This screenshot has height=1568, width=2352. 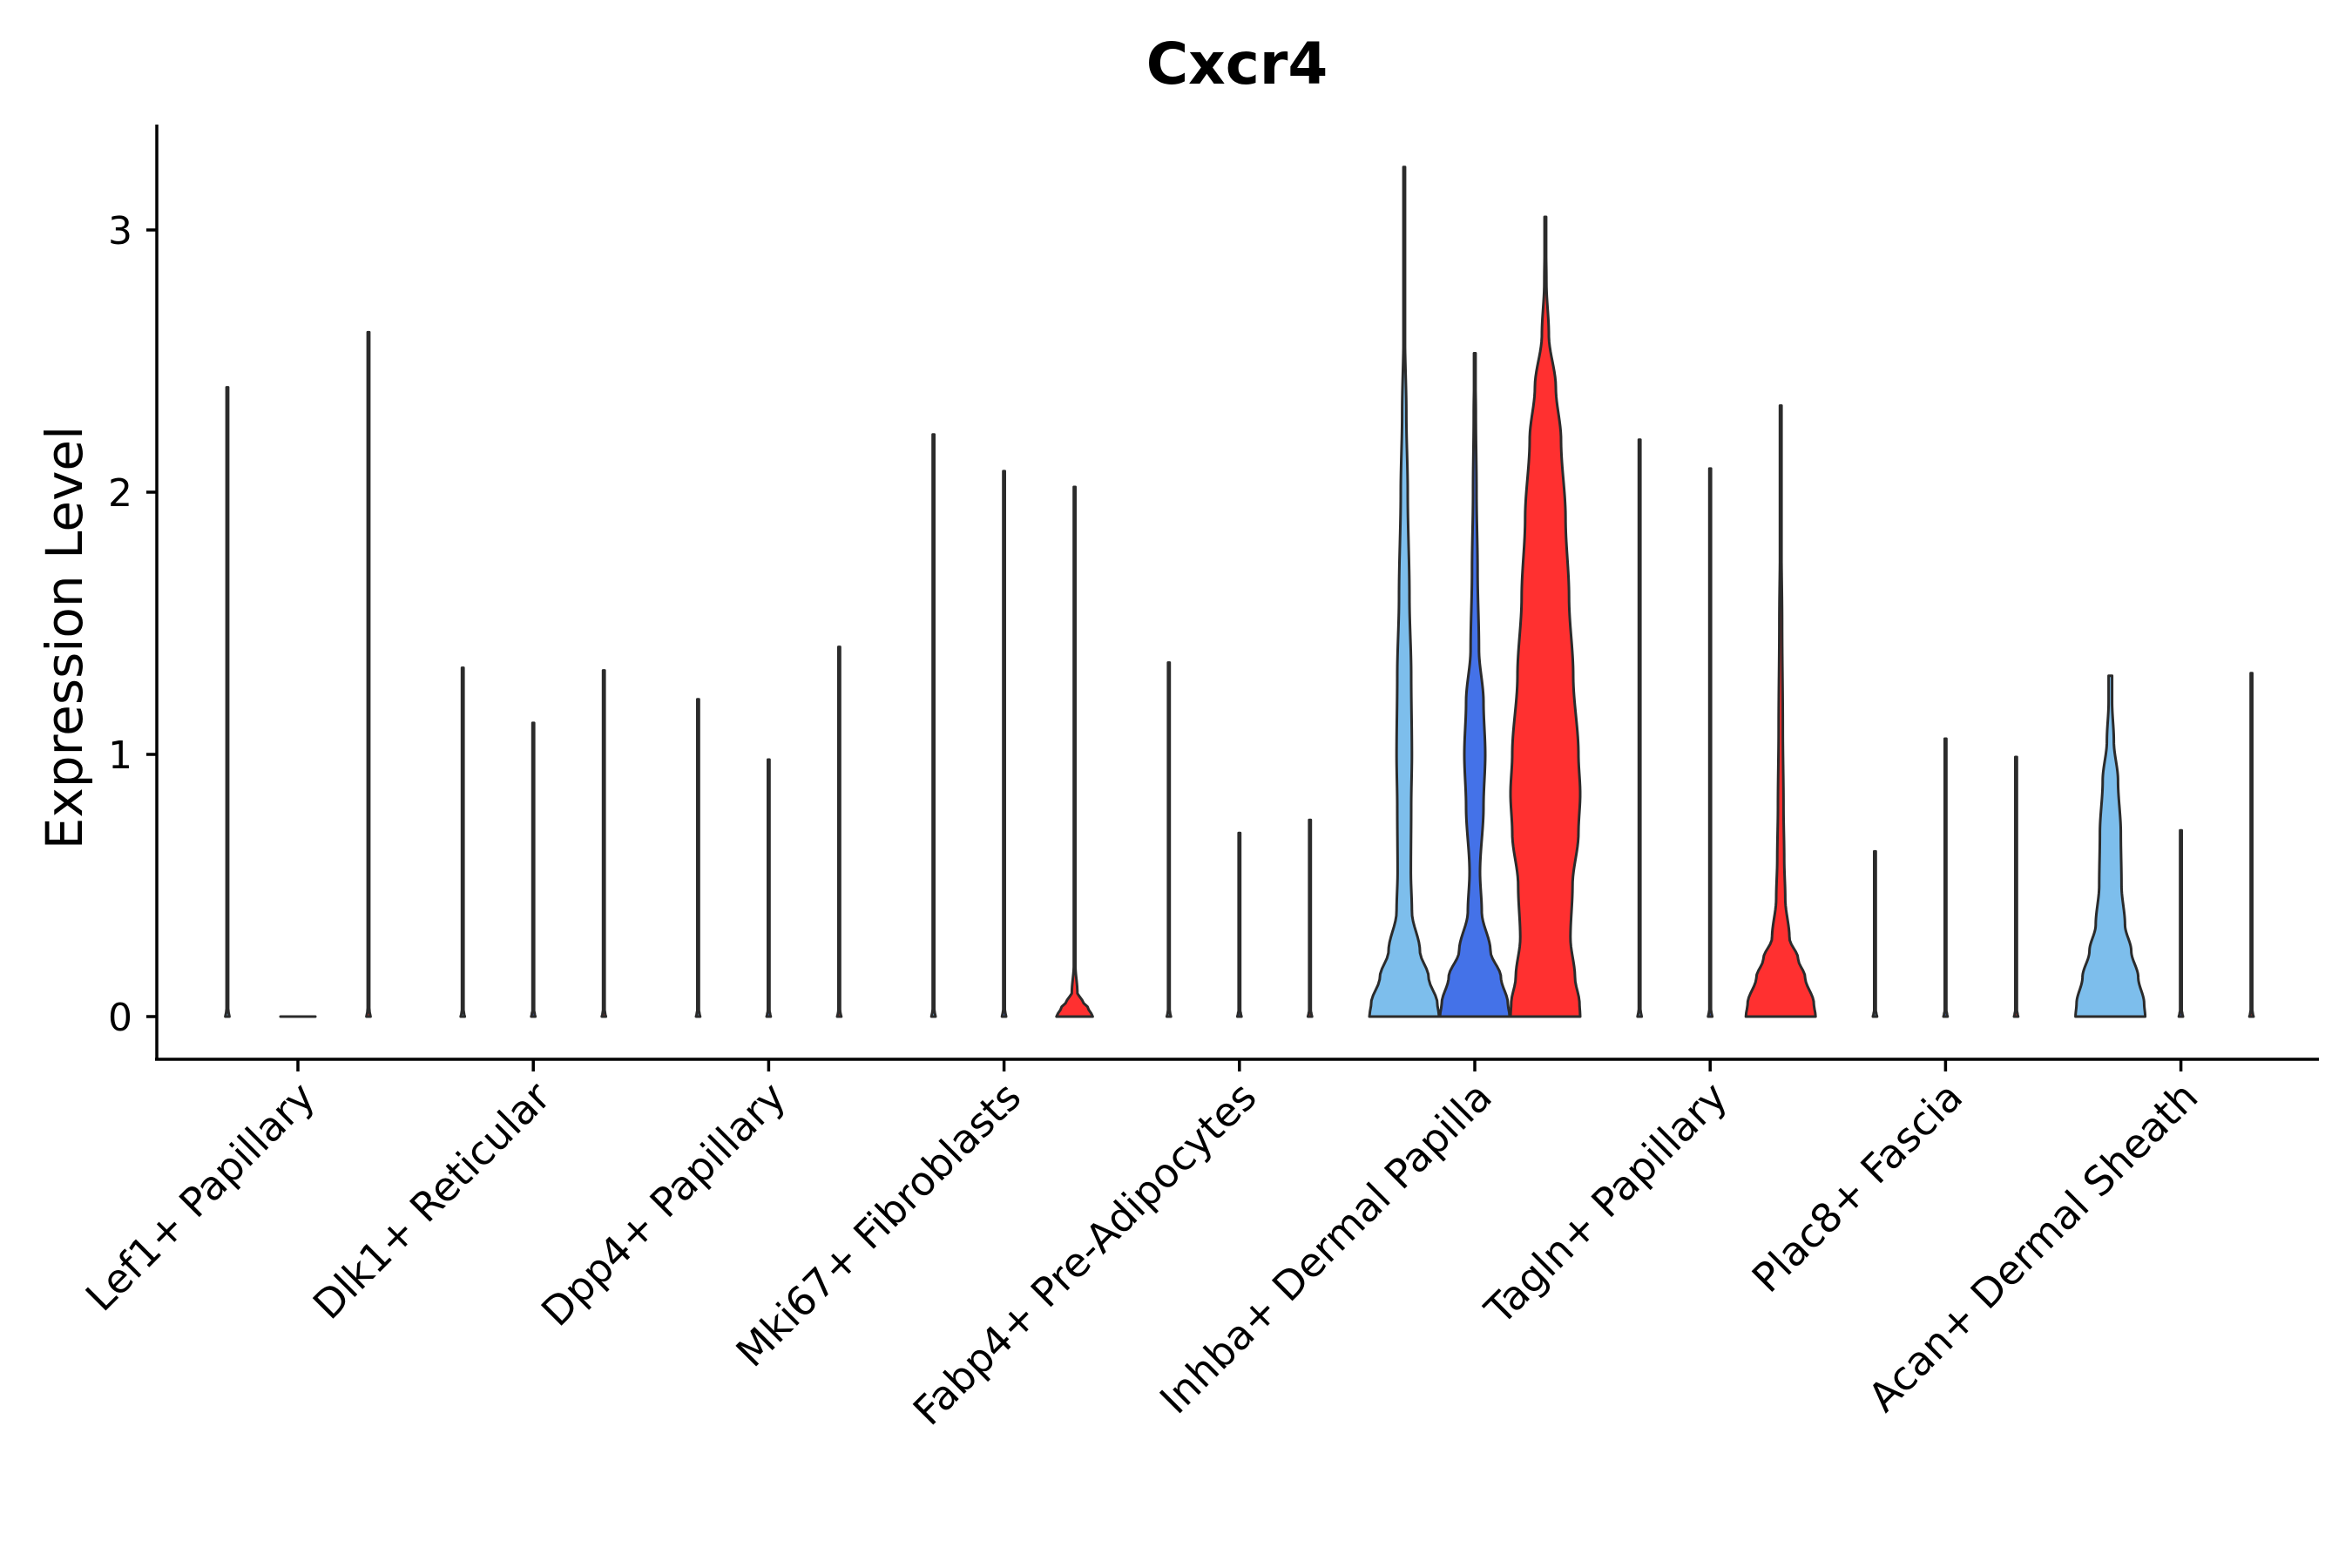 I want to click on y-tick-label: 3, so click(x=120, y=231).